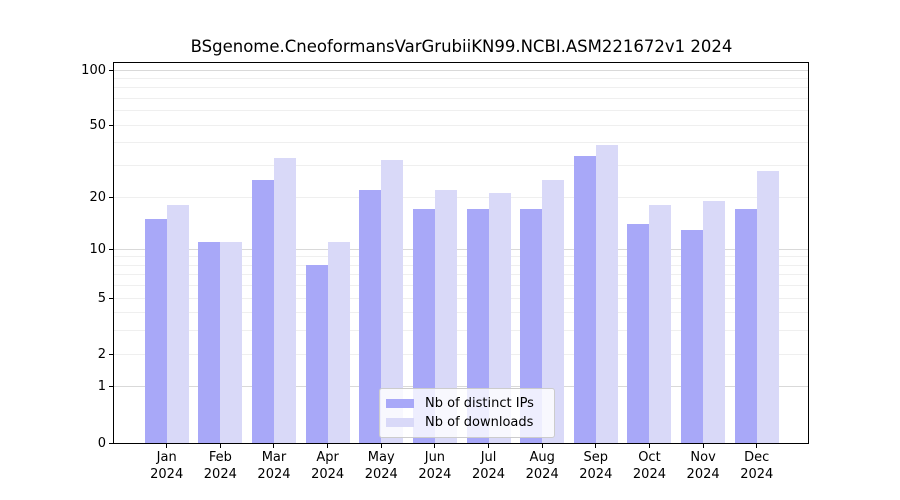 This screenshot has height=500, width=900. Describe the element at coordinates (209, 342) in the screenshot. I see `bar-feb-distinct-ips` at that location.